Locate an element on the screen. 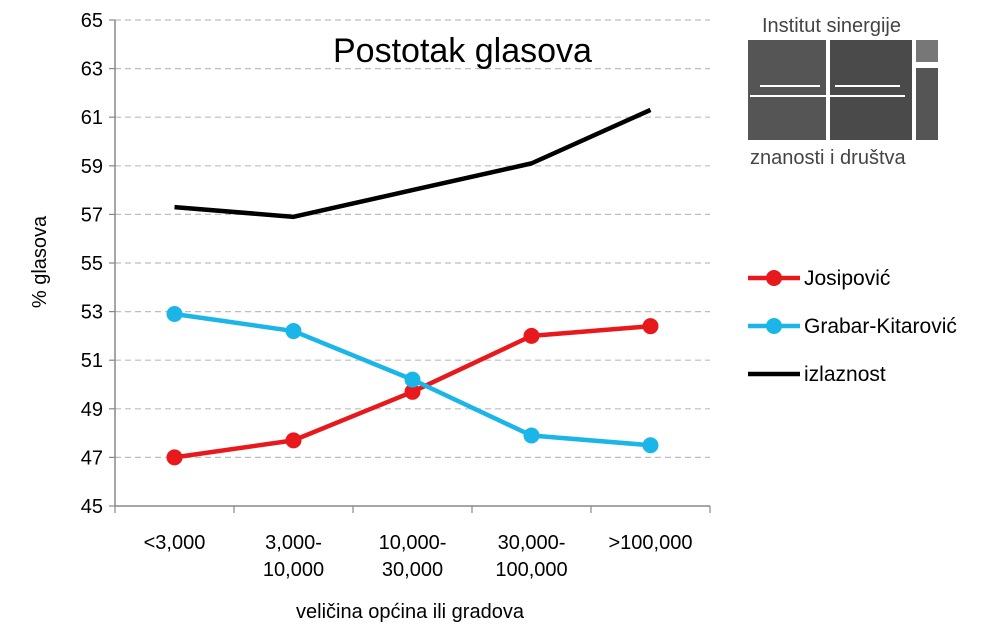 The width and height of the screenshot is (1000, 636). series-josipovi- is located at coordinates (412, 392).